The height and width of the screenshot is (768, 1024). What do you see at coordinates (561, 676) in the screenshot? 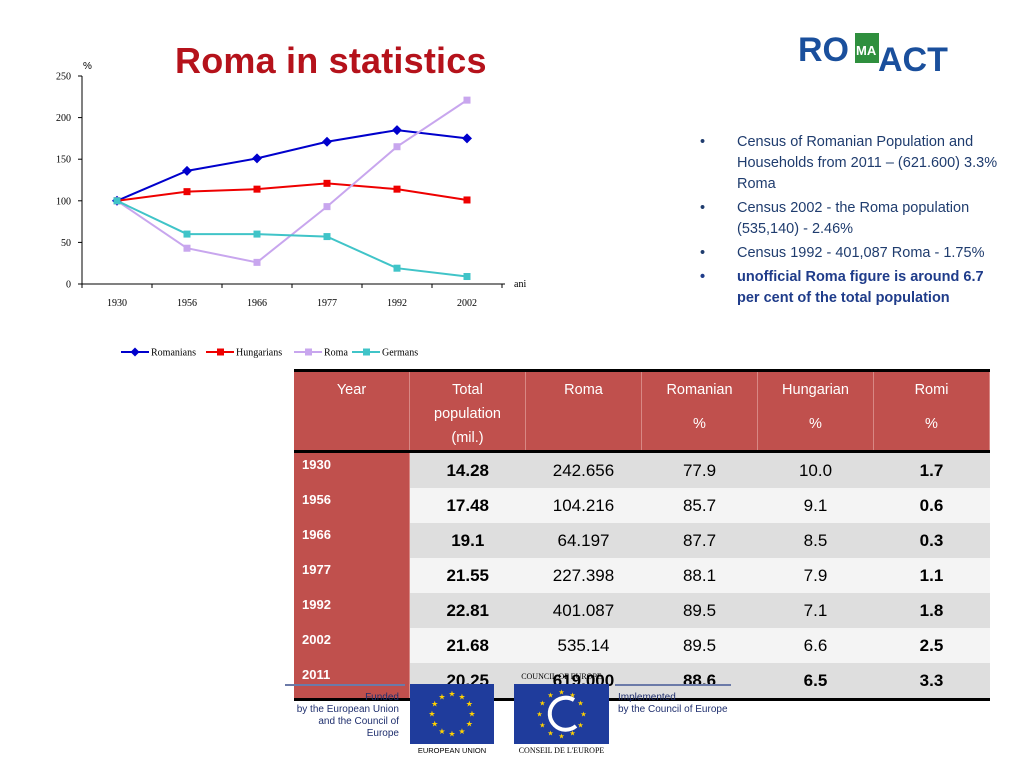
I see `coe-top-label: COUNCIL OF EUROPE` at bounding box center [561, 676].